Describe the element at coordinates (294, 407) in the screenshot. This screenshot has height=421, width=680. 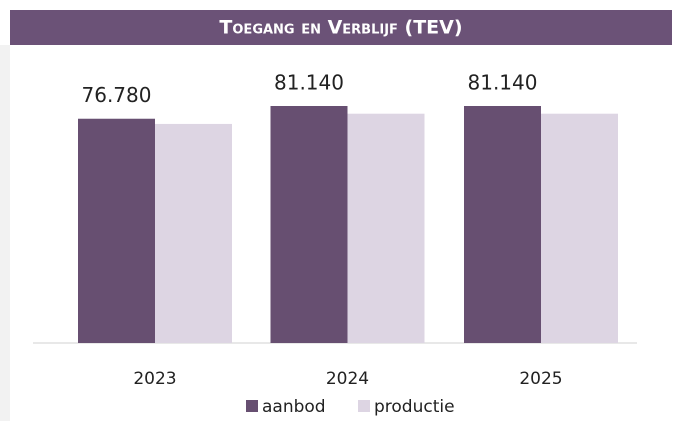
I see `legend-label: aanbod` at that location.